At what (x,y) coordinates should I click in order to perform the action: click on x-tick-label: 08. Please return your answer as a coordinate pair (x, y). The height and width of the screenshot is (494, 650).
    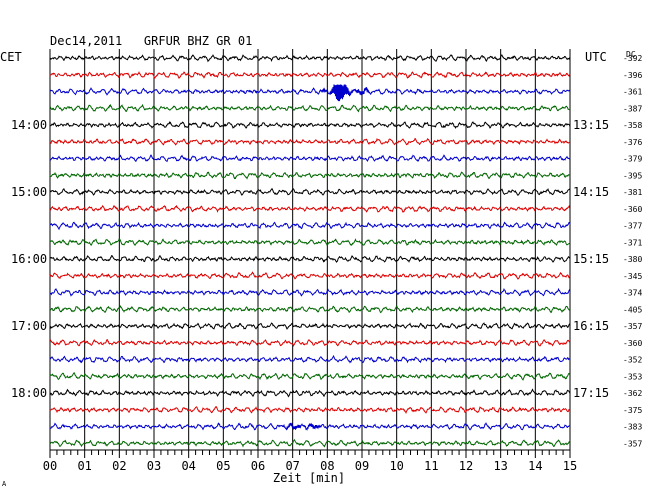
    Looking at the image, I should click on (327, 466).